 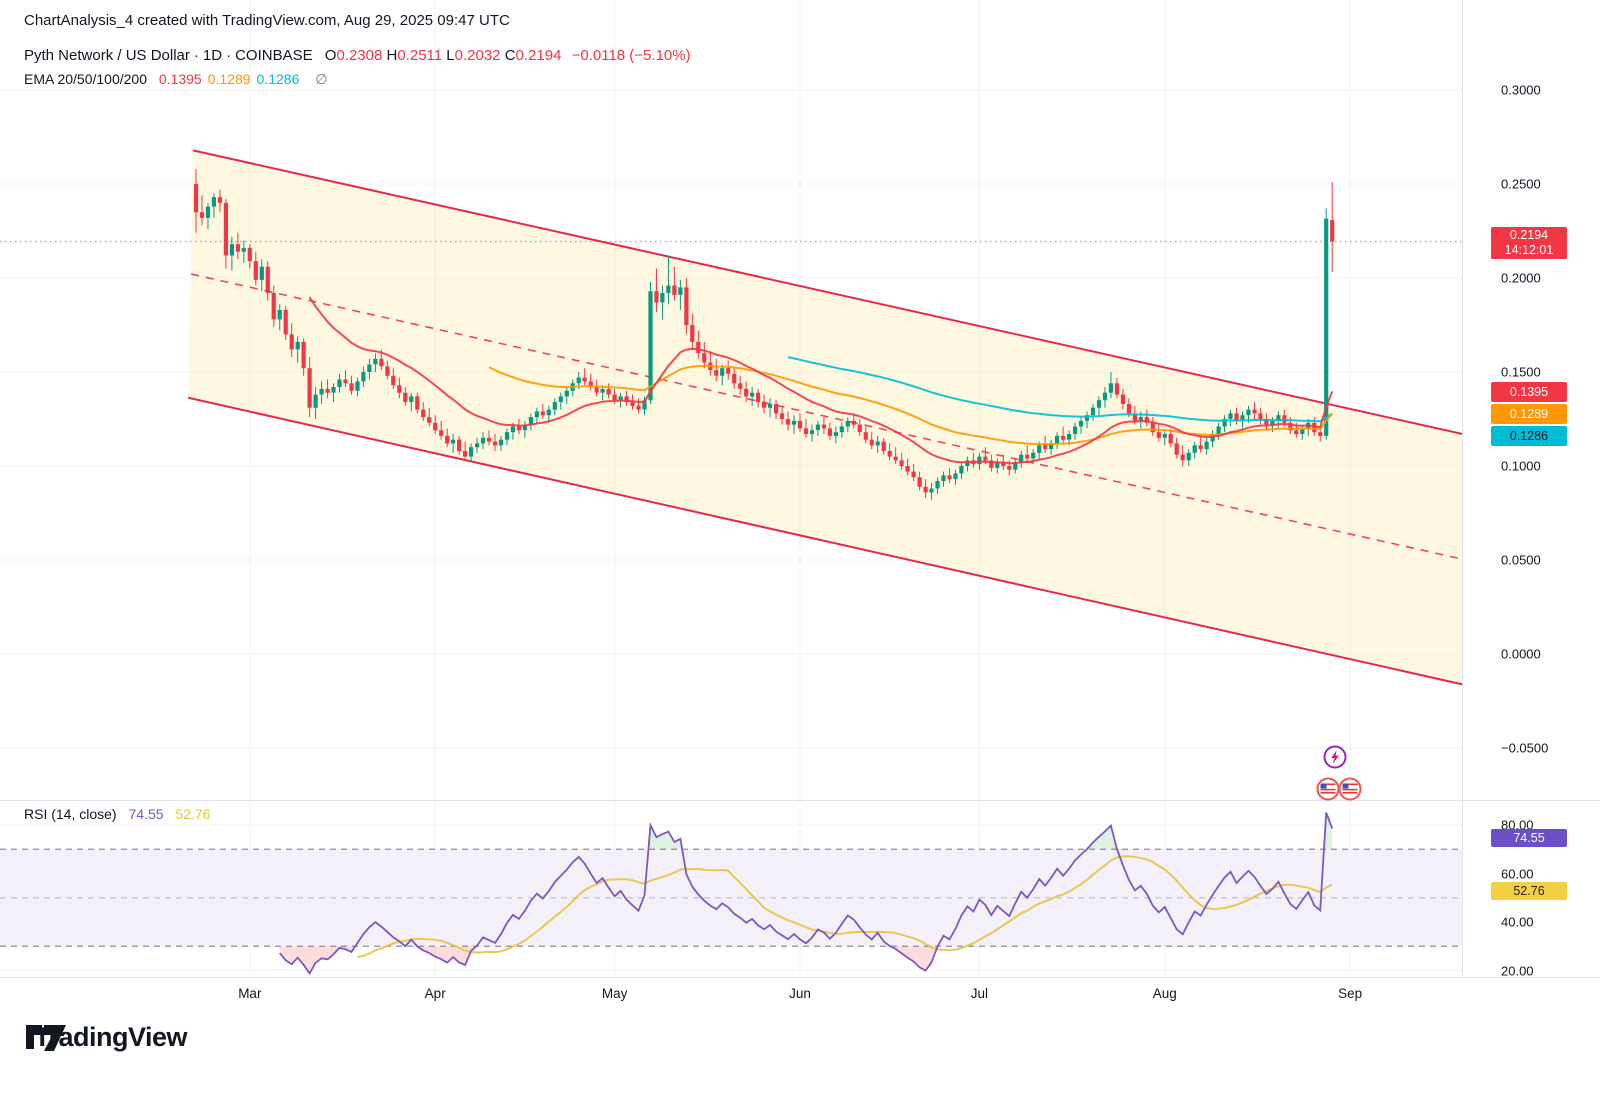 I want to click on tradingview-logo: TradingView, so click(x=106, y=1037).